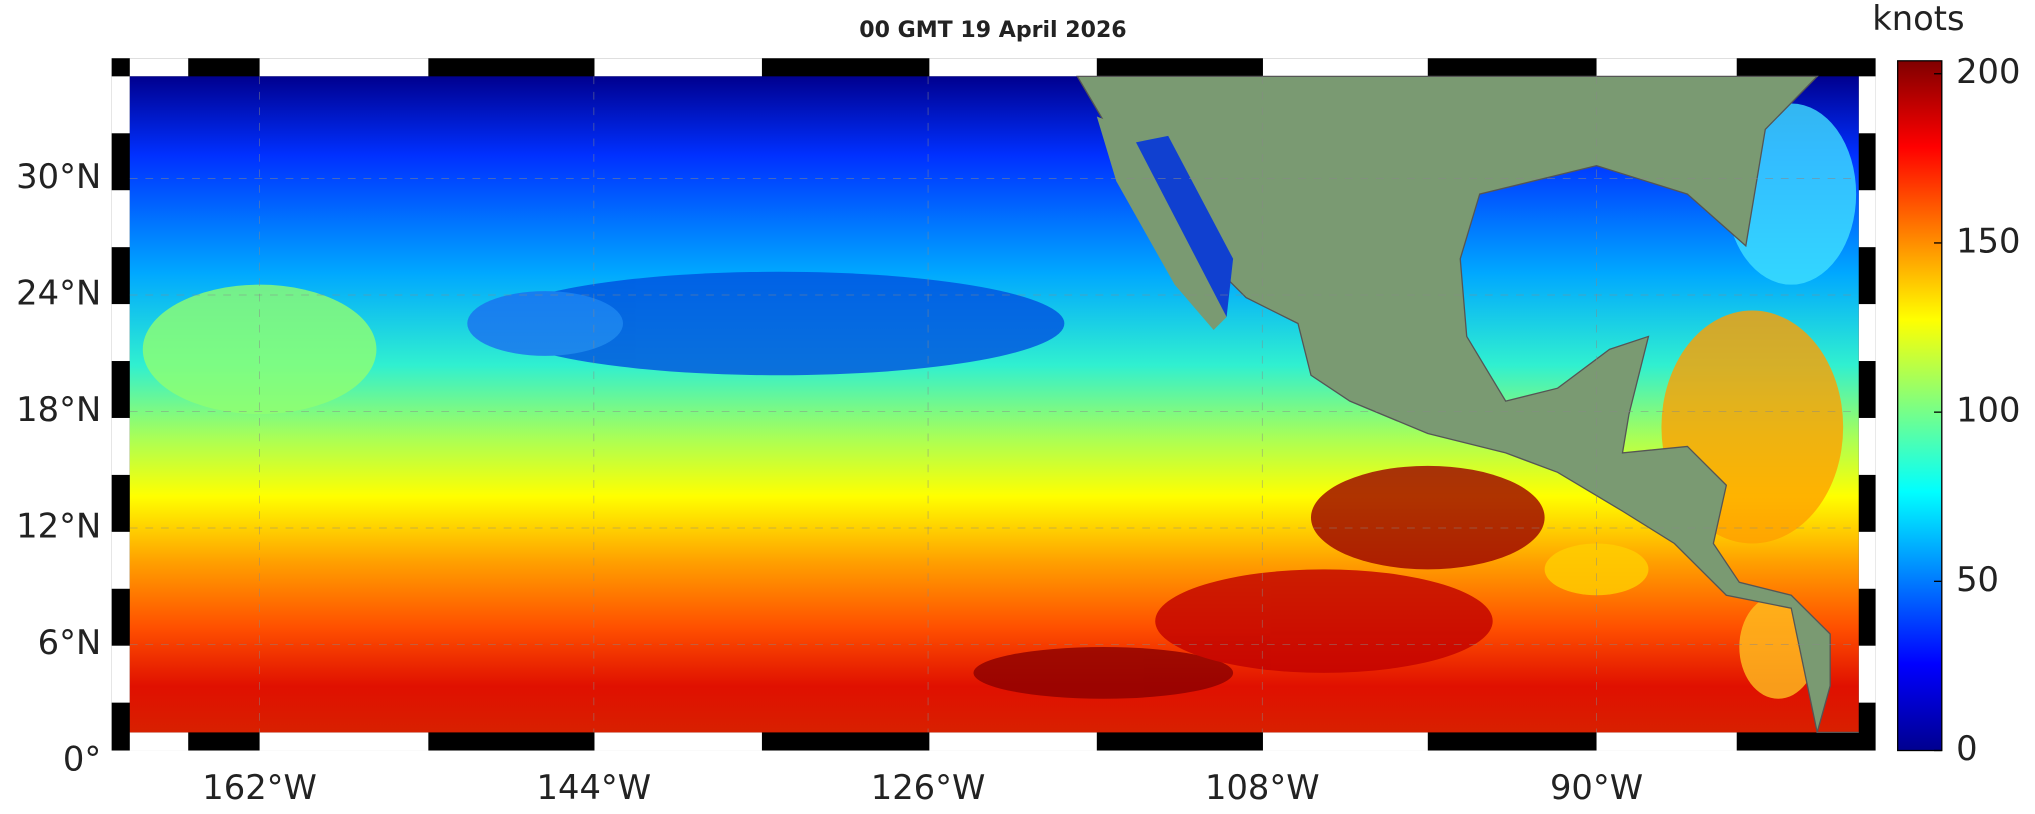  I want to click on lat-tick-label: 18°N, so click(58, 409).